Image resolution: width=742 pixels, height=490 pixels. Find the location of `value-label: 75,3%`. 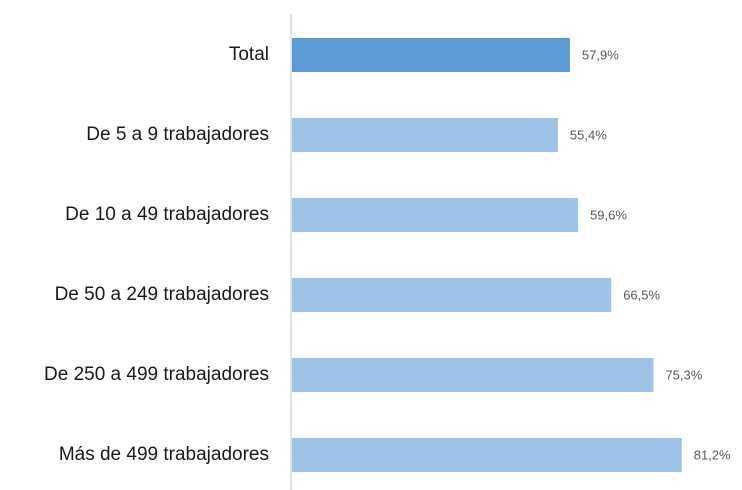

value-label: 75,3% is located at coordinates (683, 374).